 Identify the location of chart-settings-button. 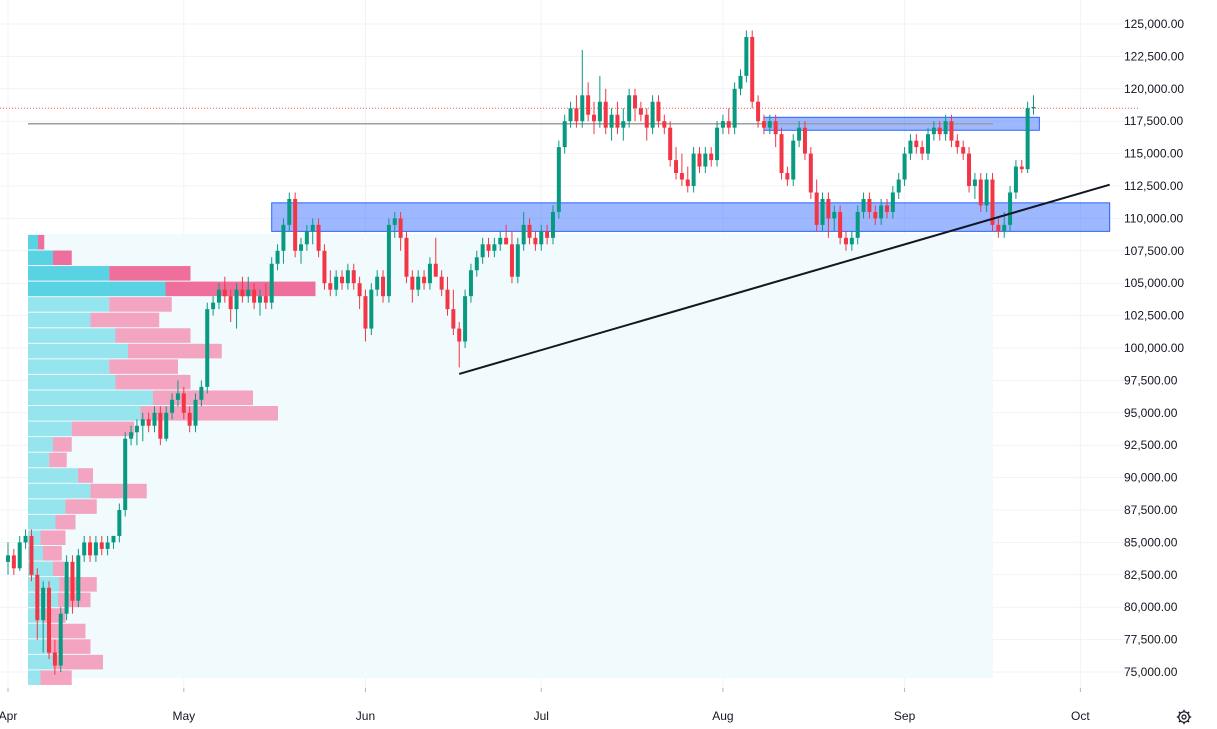
(1184, 717).